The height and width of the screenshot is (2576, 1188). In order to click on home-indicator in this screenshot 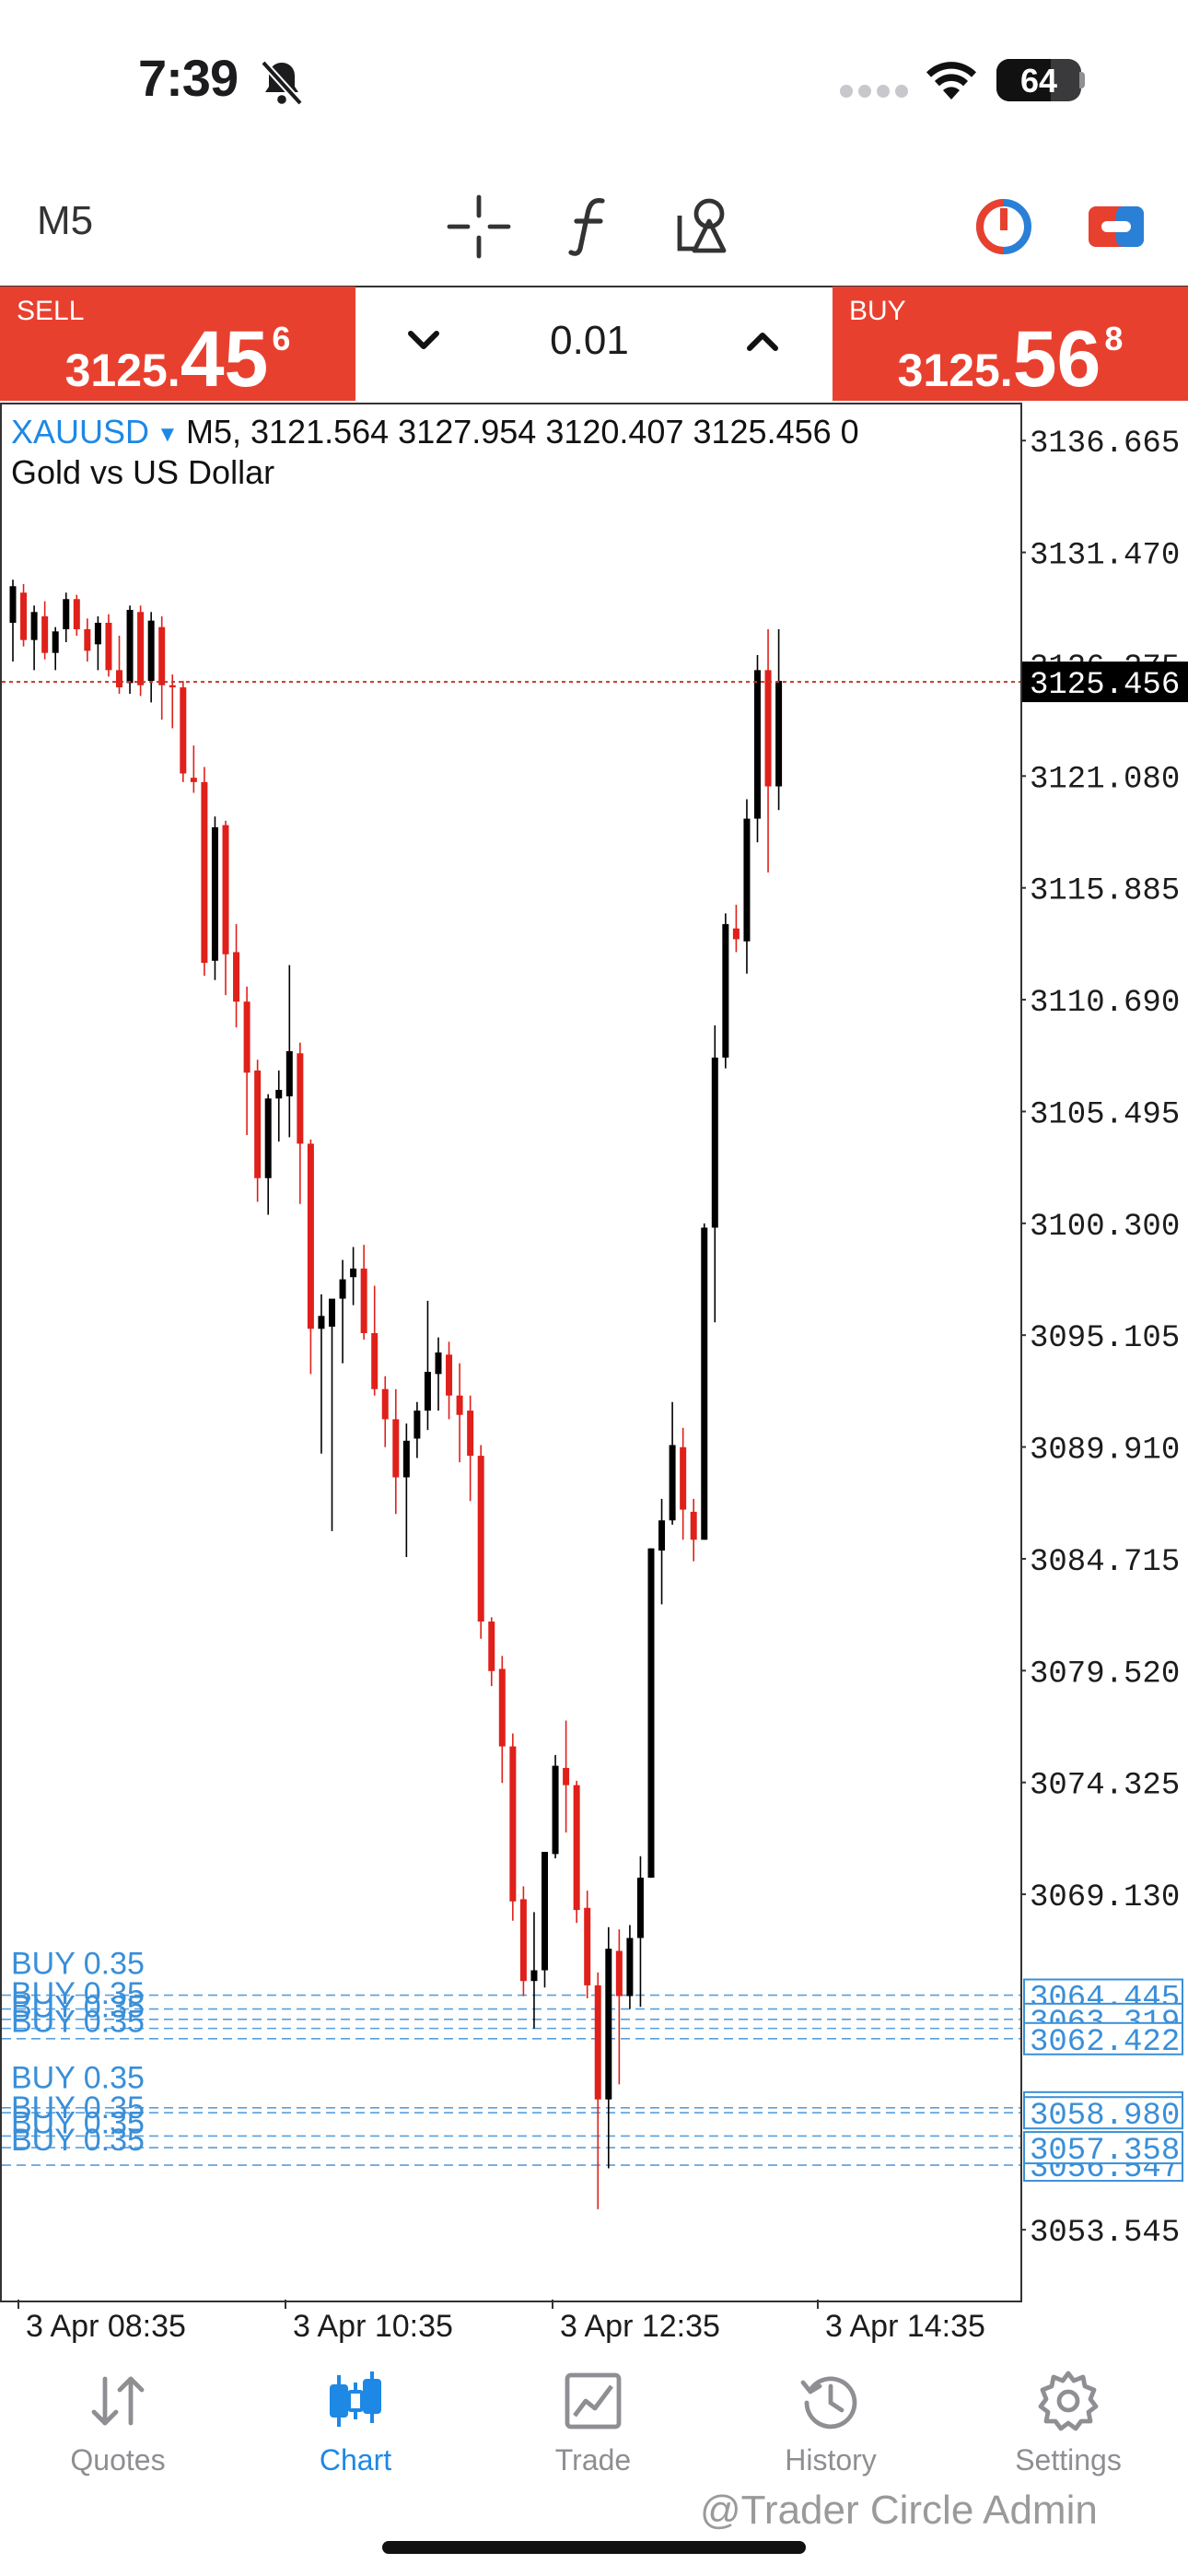, I will do `click(594, 2547)`.